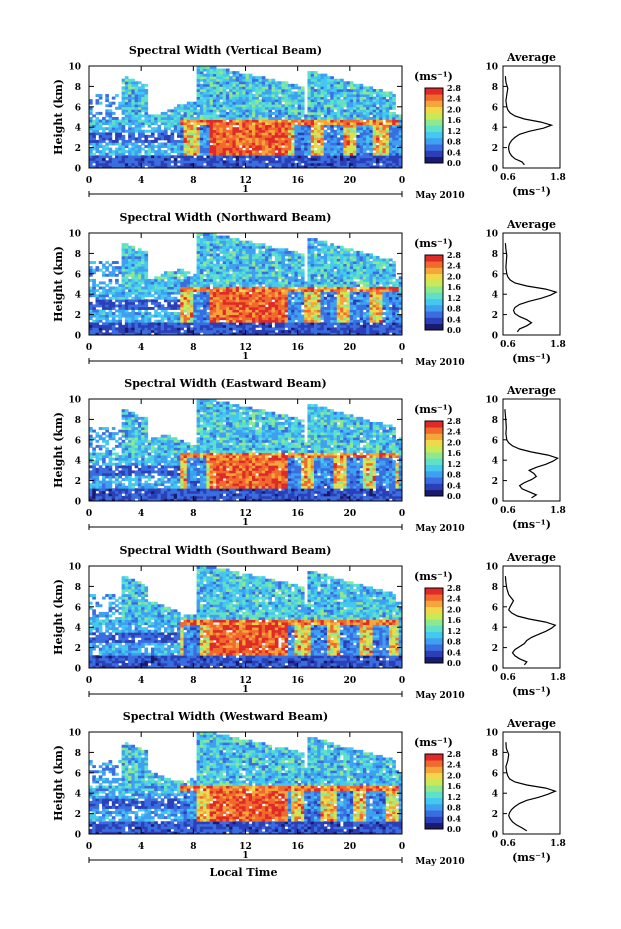 The width and height of the screenshot is (621, 929). I want to click on panel-title: Spectral Width (Vertical Beam), so click(225, 50).